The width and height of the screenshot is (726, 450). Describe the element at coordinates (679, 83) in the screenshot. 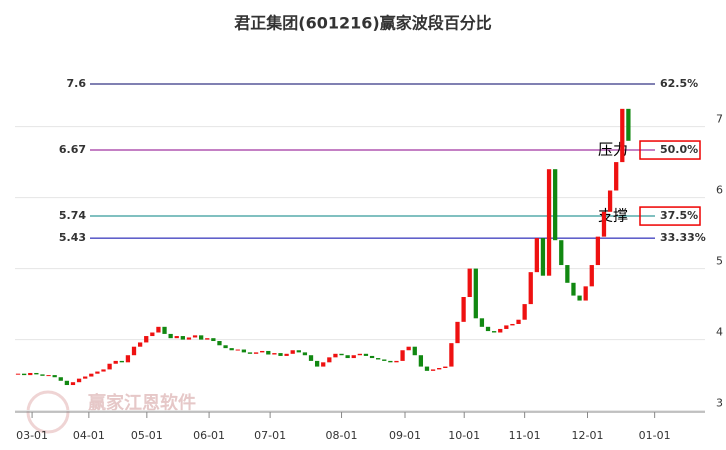

I see `level-percent: 62.5%` at that location.